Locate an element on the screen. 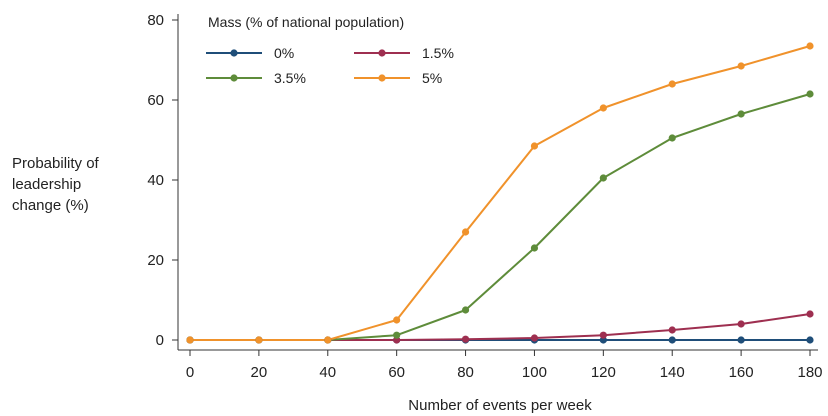  legend-items: 0% 1.5% 3.5% 5% is located at coordinates (330, 65).